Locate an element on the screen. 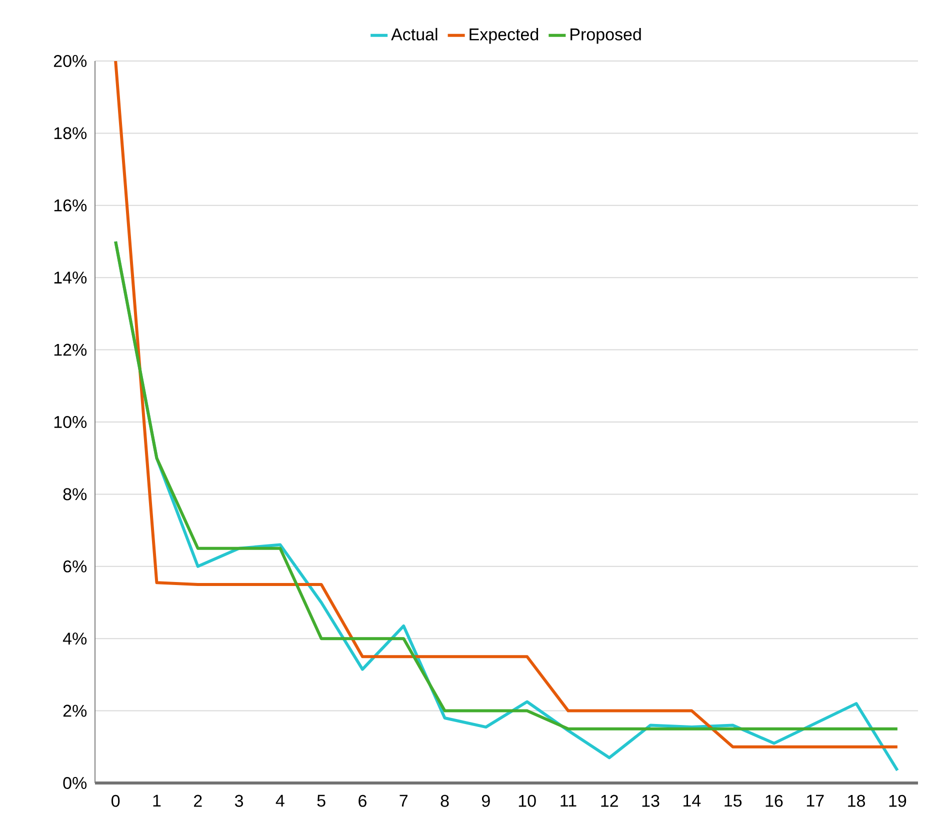 The image size is (930, 832). x-tick-label: 12 is located at coordinates (609, 800).